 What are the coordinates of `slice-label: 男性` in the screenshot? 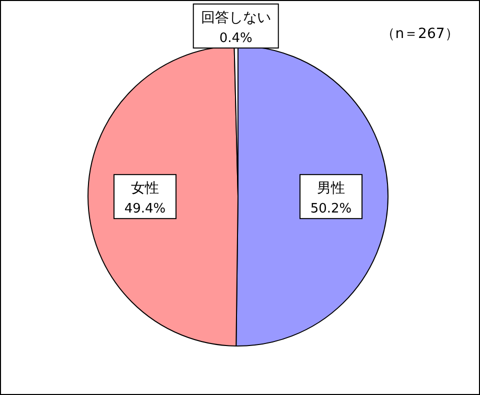 It's located at (331, 188).